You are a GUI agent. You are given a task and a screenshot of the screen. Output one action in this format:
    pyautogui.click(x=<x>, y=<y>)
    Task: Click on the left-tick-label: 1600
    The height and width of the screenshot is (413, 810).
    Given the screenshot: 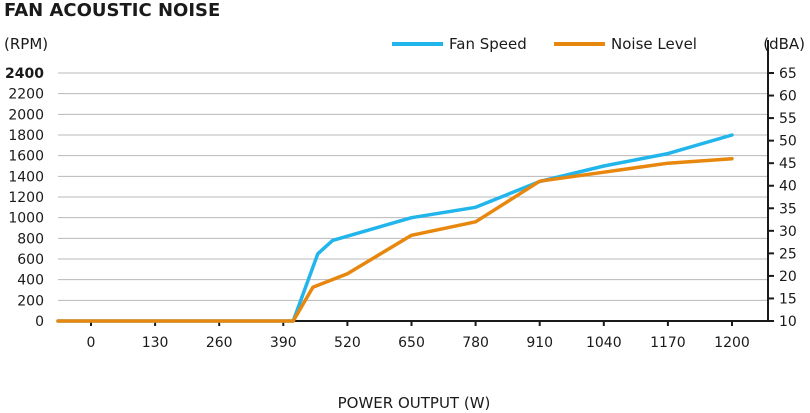 What is the action you would take?
    pyautogui.click(x=26, y=157)
    